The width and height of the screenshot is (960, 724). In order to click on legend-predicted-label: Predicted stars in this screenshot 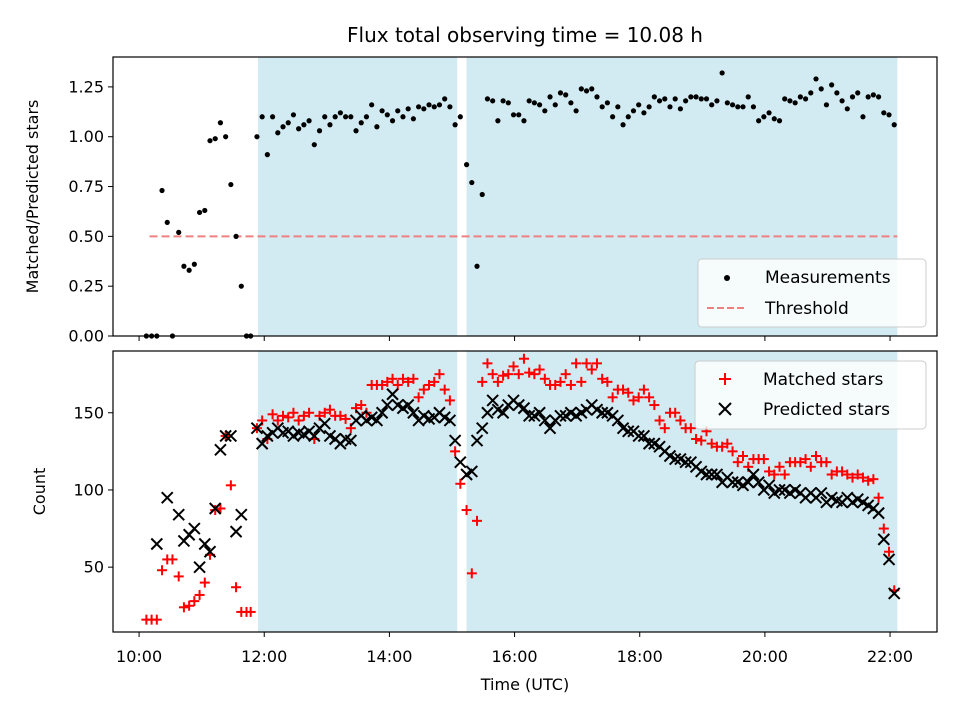, I will do `click(826, 410)`.